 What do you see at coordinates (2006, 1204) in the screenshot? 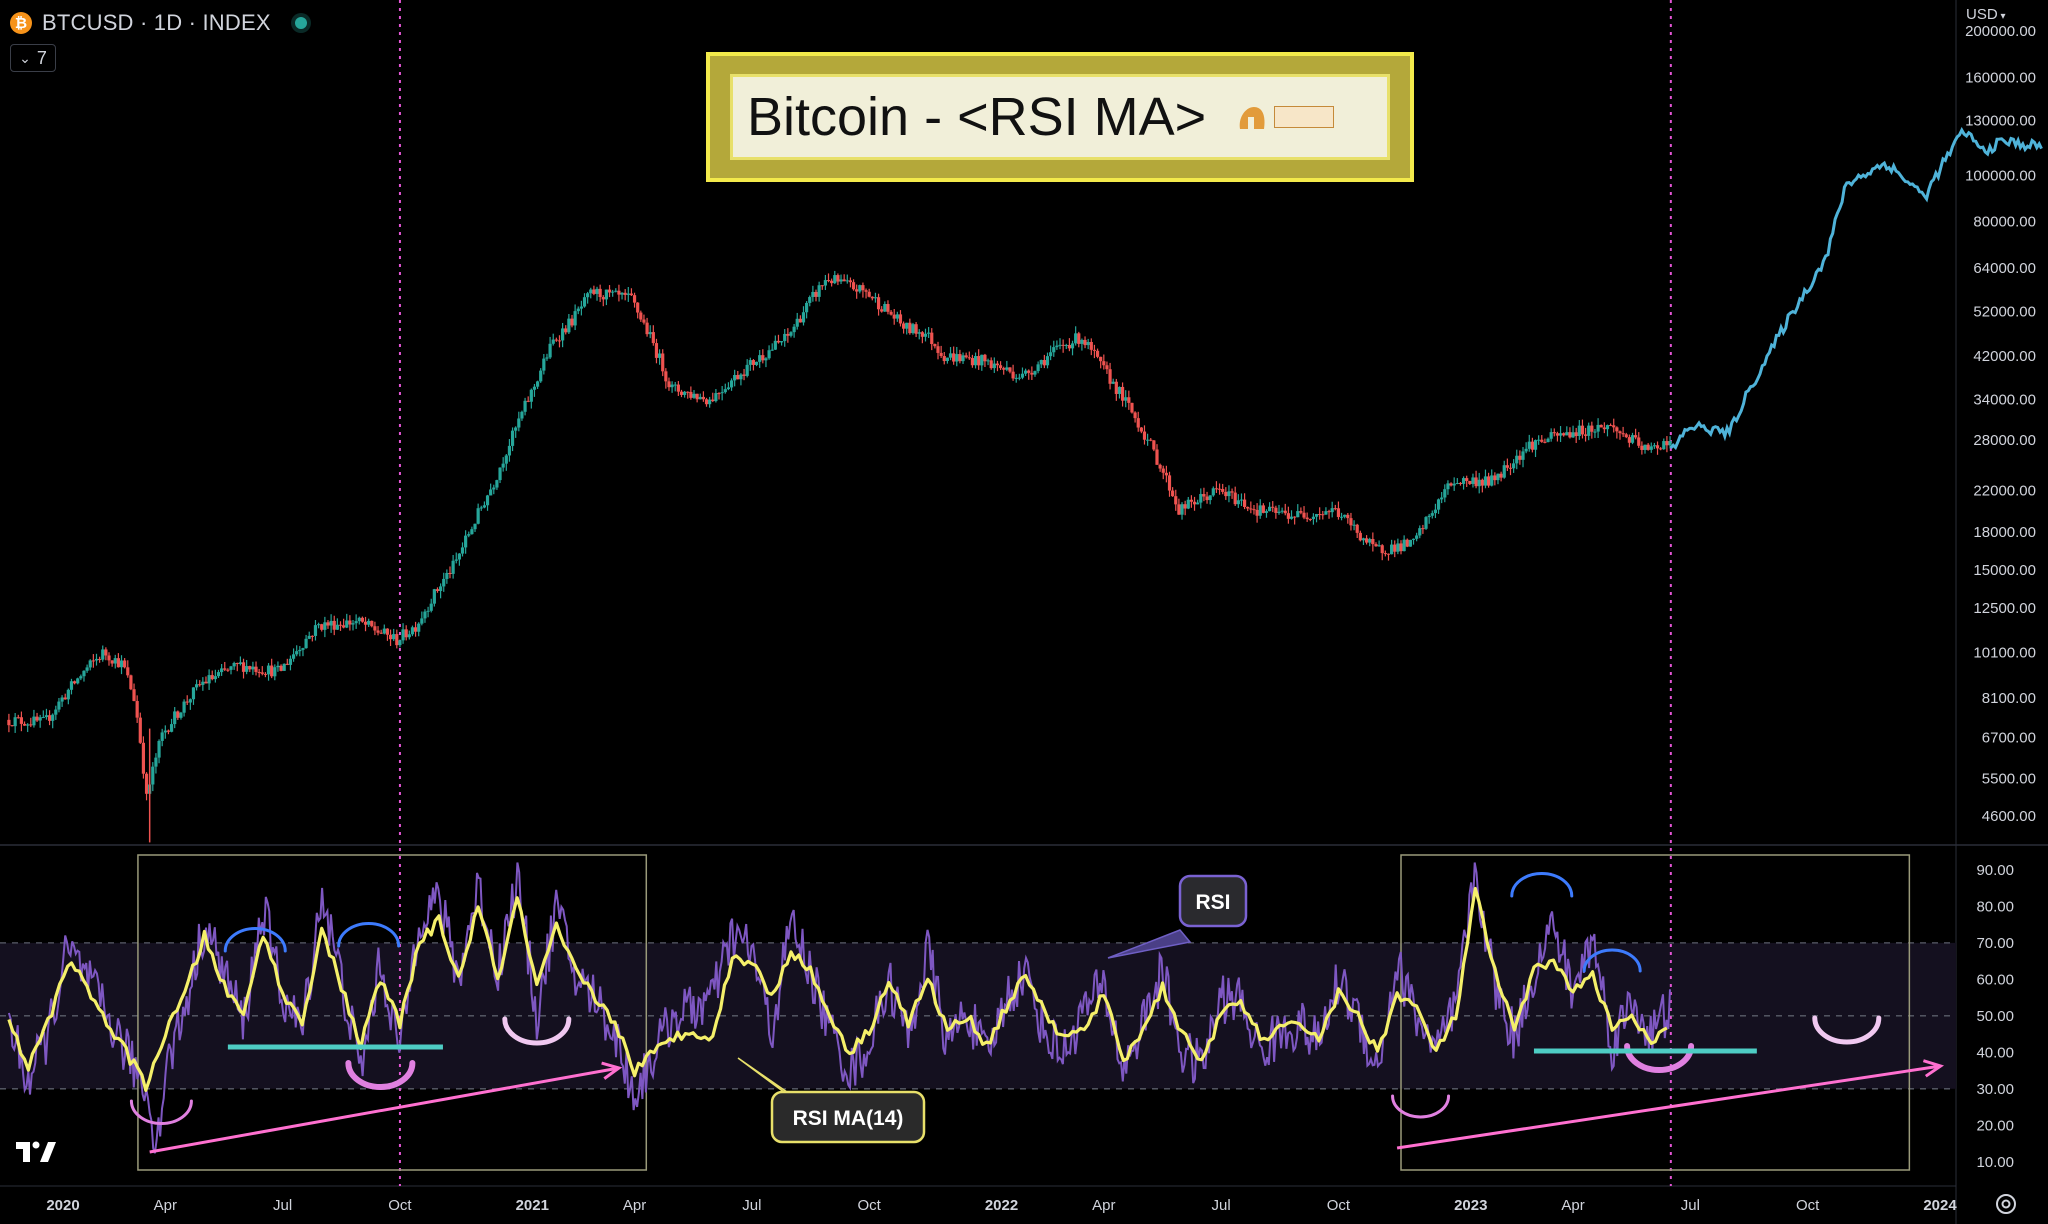
I see `settings-gear-icon` at bounding box center [2006, 1204].